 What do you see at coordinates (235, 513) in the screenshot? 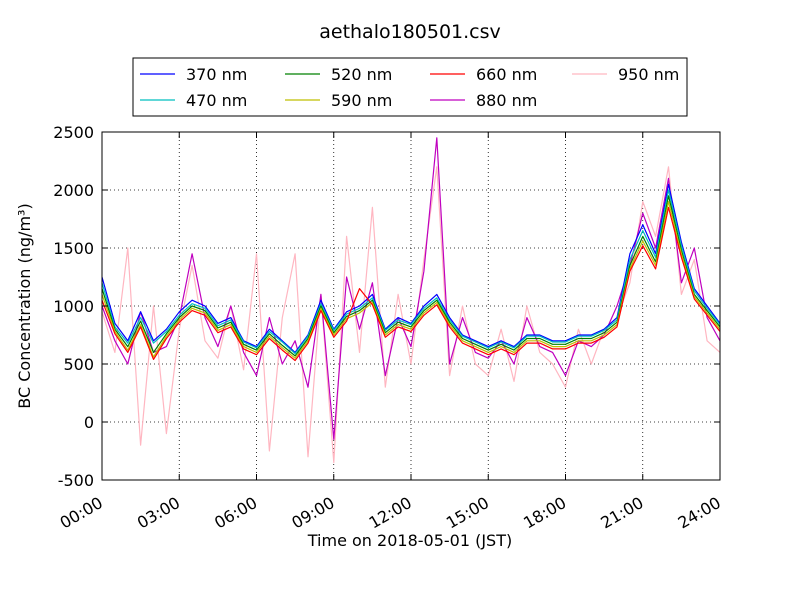
I see `x-tick-label: 06:00` at bounding box center [235, 513].